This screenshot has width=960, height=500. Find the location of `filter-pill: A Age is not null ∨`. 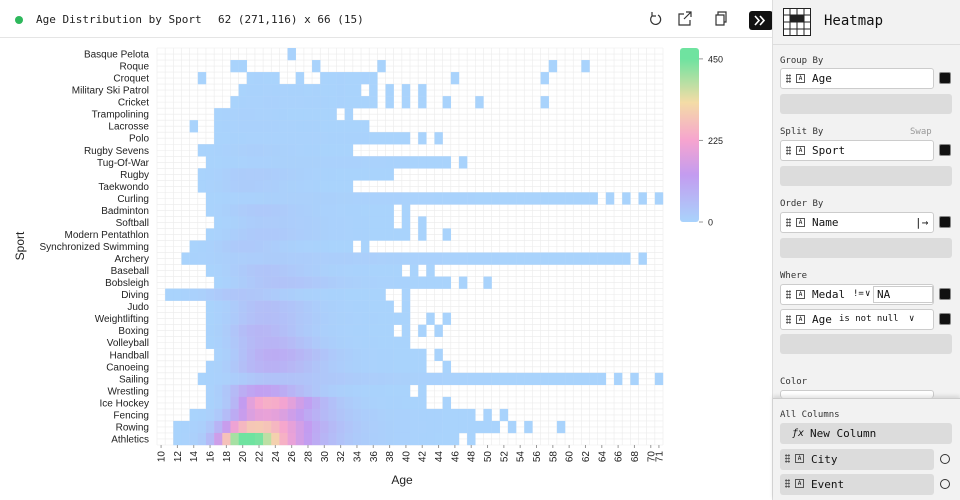

filter-pill: A Age is not null ∨ is located at coordinates (857, 319).